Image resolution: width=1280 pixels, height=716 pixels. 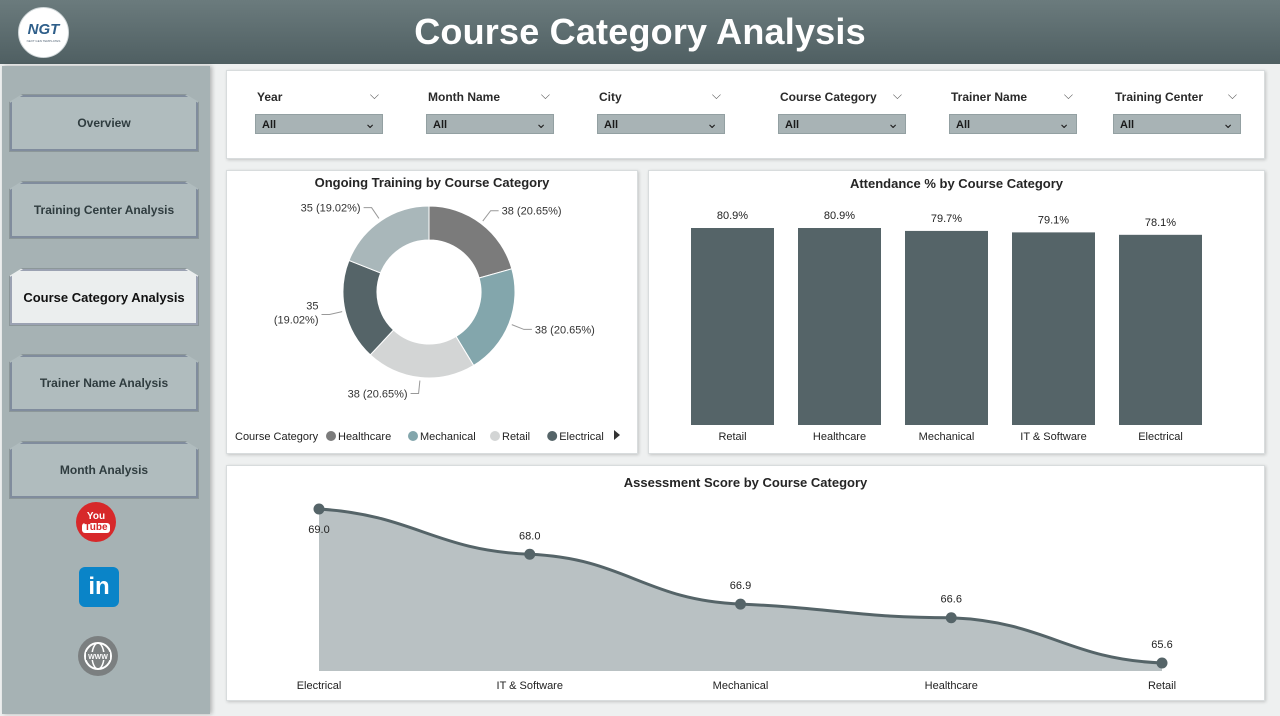 I want to click on filter-city-select: All ⌄, so click(x=661, y=124).